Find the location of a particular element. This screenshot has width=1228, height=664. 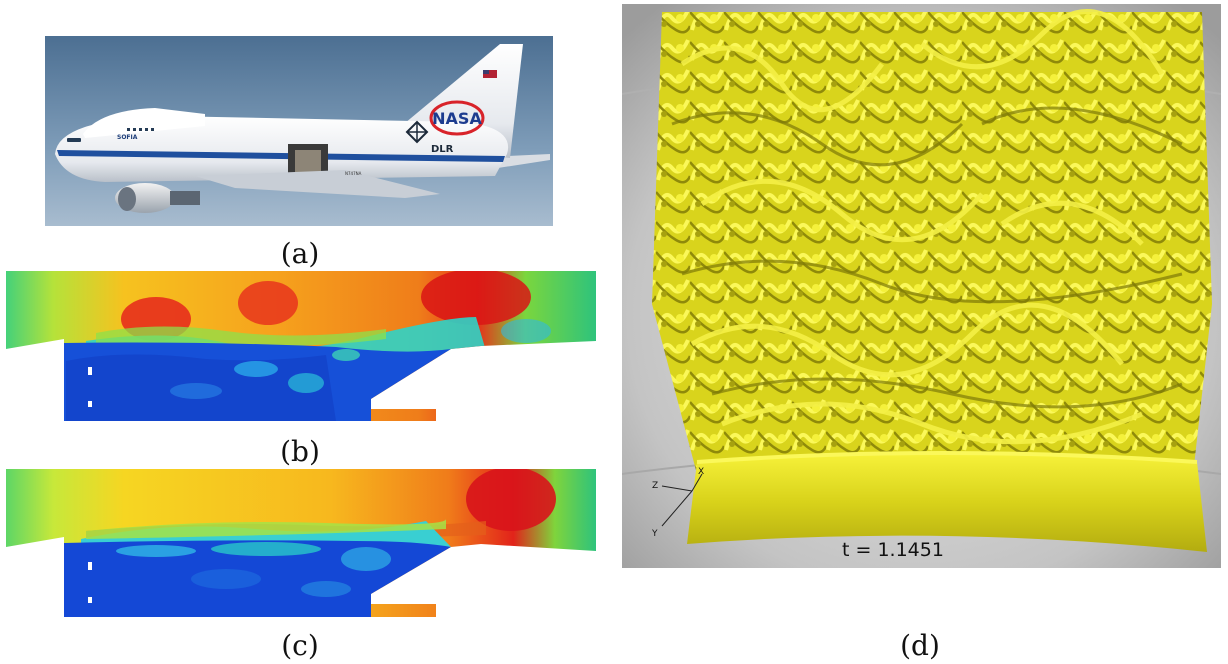

time-label: t = 1.1451 is located at coordinates (893, 550).